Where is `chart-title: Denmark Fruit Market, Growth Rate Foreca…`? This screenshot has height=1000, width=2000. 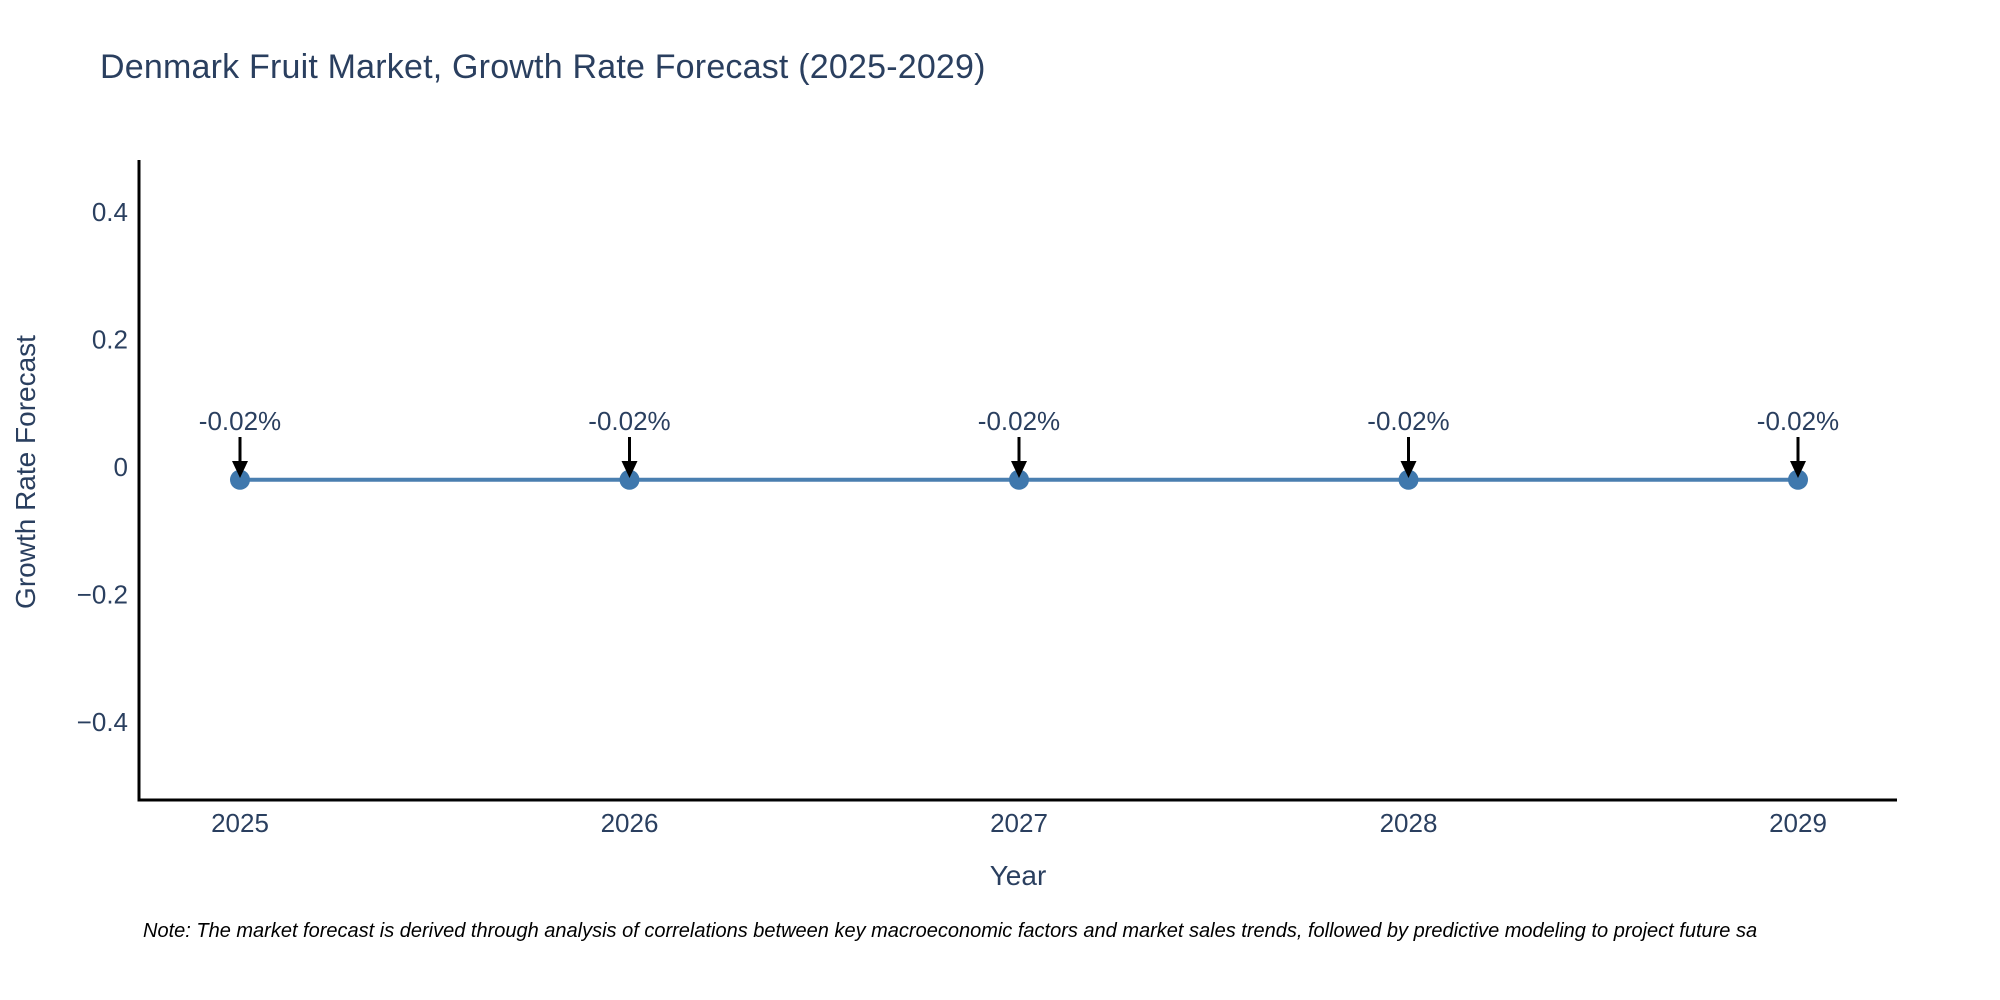 chart-title: Denmark Fruit Market, Growth Rate Foreca… is located at coordinates (543, 67).